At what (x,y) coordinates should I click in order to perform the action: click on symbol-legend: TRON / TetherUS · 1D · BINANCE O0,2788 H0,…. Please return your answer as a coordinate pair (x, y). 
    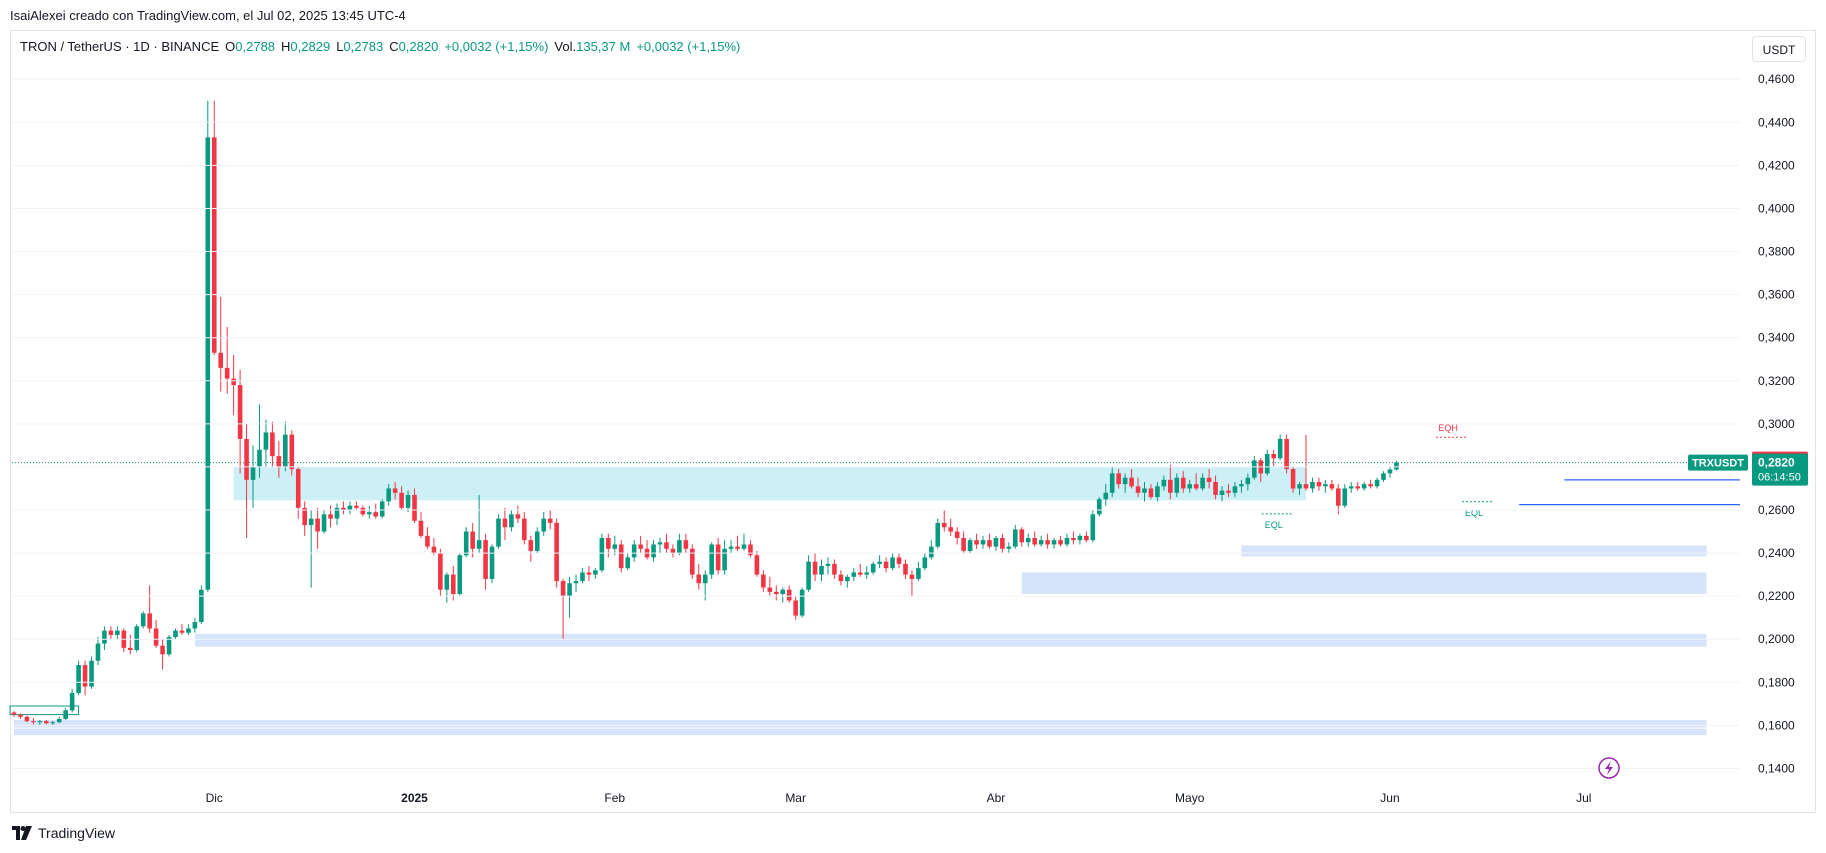
    Looking at the image, I should click on (383, 46).